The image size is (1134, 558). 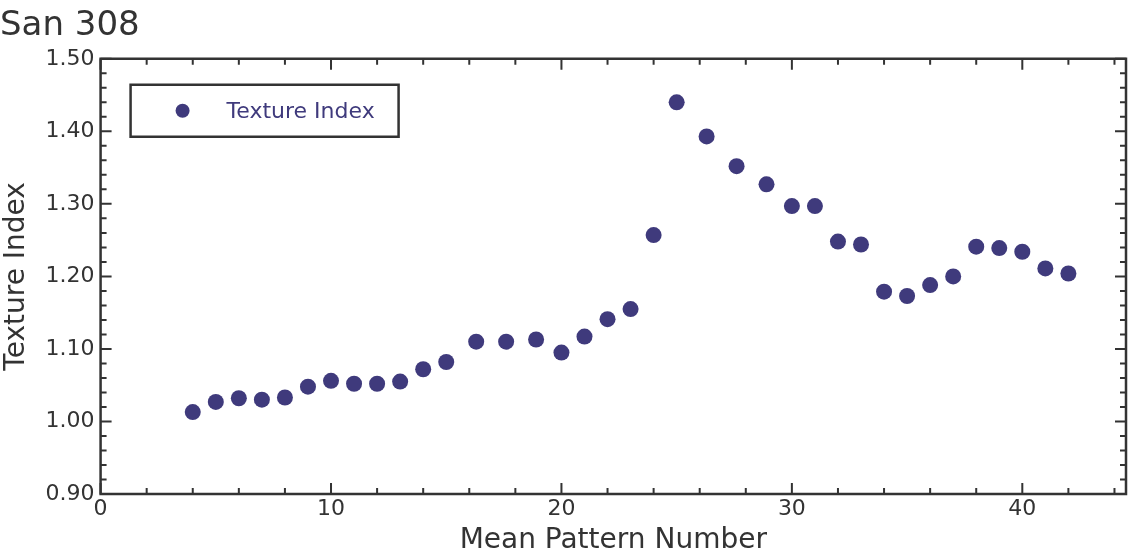 What do you see at coordinates (70, 492) in the screenshot?
I see `y-tick-label: 0.90` at bounding box center [70, 492].